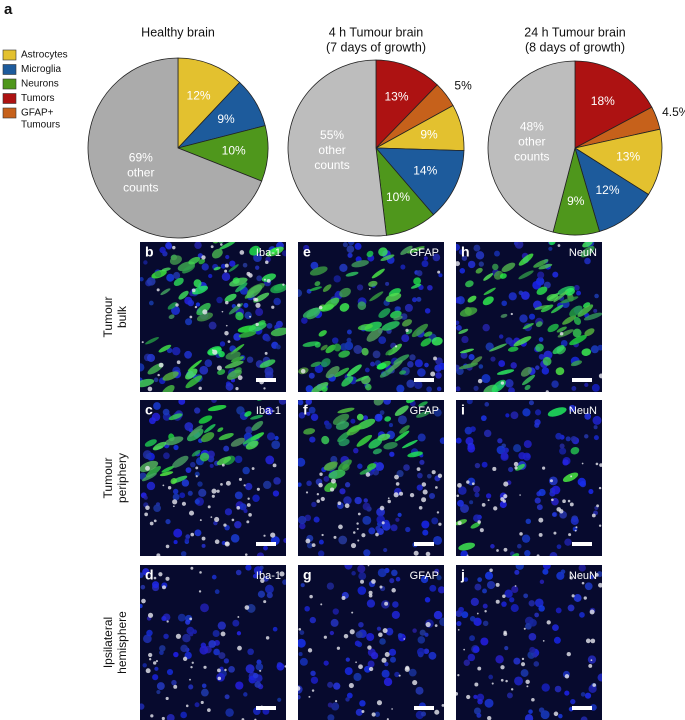 The height and width of the screenshot is (720, 685). What do you see at coordinates (213, 317) in the screenshot?
I see `micrograph` at bounding box center [213, 317].